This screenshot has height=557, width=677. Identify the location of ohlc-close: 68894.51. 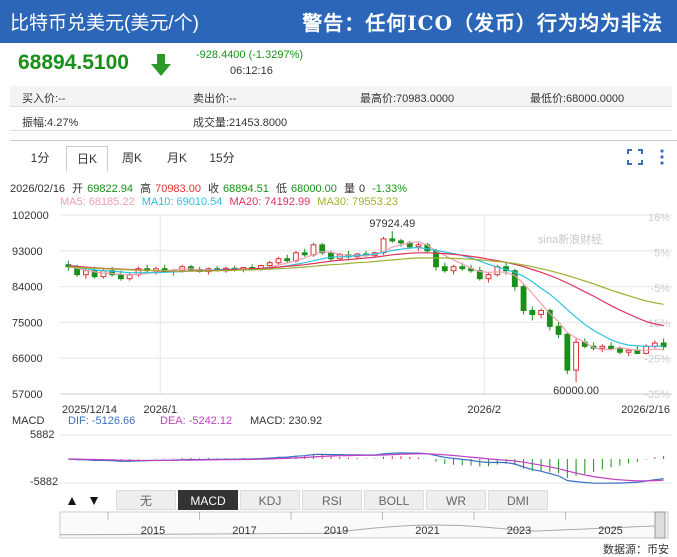
(246, 189).